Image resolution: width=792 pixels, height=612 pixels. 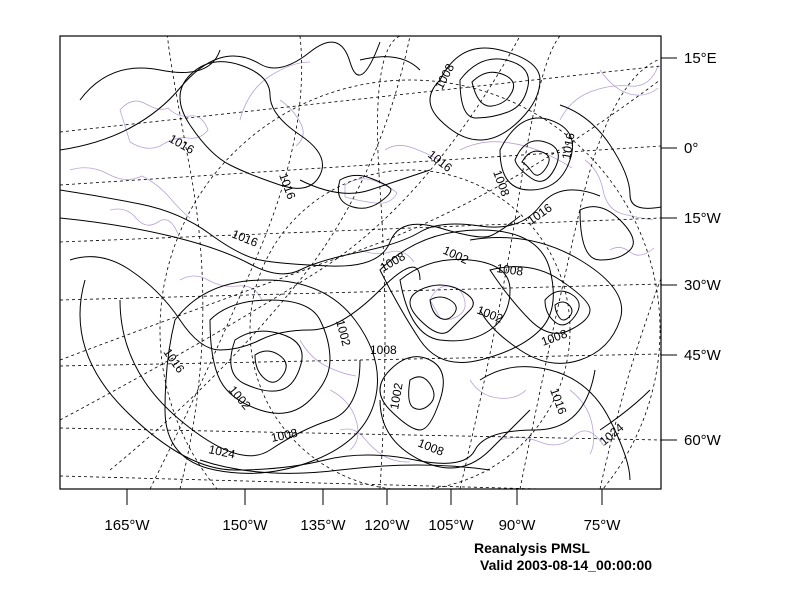 I want to click on lon-tick-label: 105°W, so click(x=451, y=525).